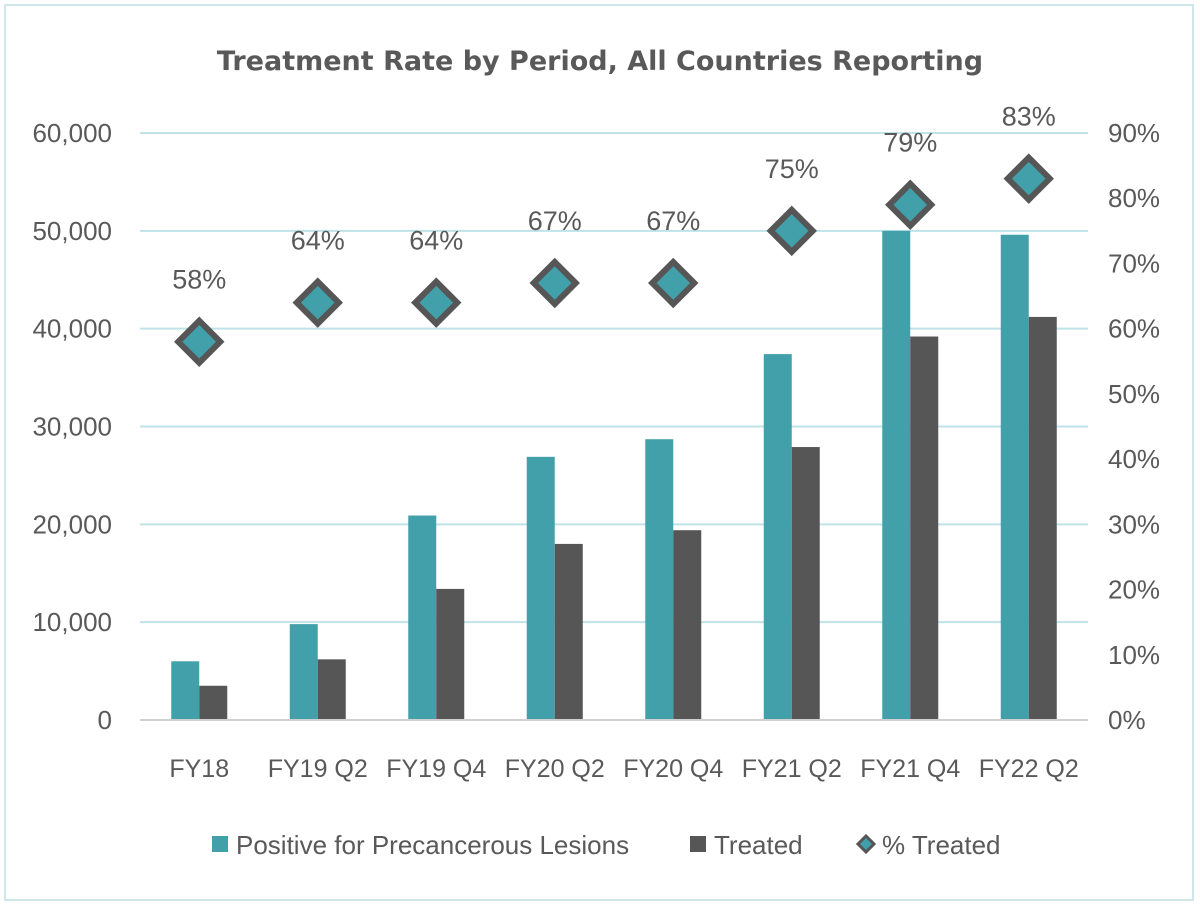  I want to click on left-axis: 0 10,000 20,000 30,000 40,000 50,000 60,000, so click(72, 426).